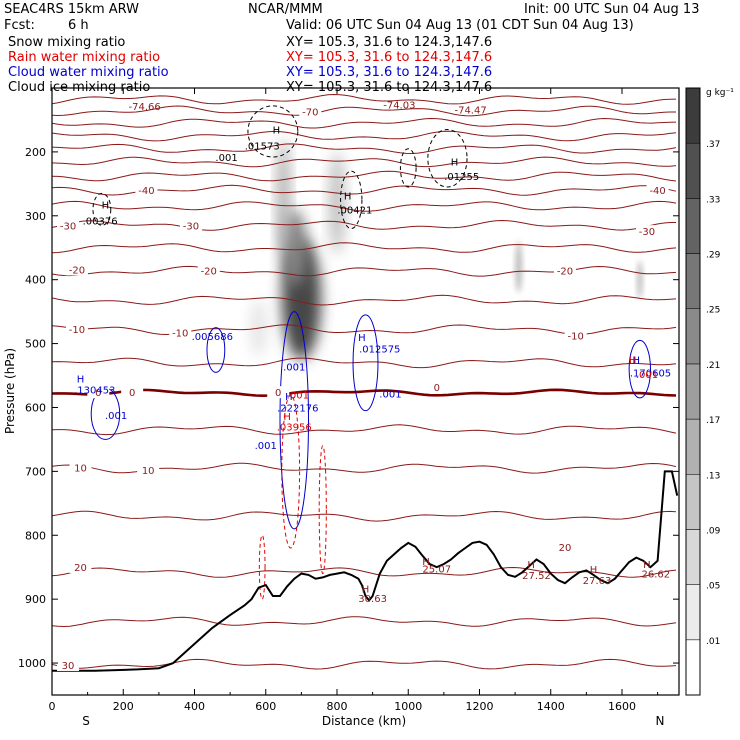  Describe the element at coordinates (408, 706) in the screenshot. I see `x-tick-label: 1000` at that location.